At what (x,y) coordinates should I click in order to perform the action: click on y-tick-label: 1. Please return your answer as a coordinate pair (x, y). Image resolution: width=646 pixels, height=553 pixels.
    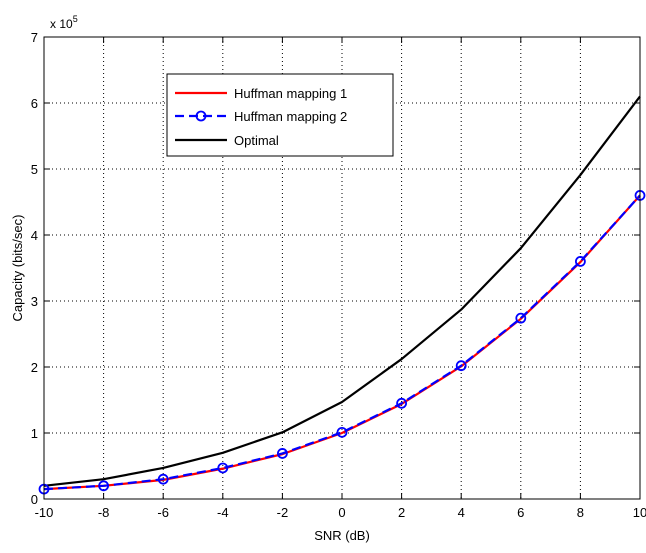
    Looking at the image, I should click on (34, 433).